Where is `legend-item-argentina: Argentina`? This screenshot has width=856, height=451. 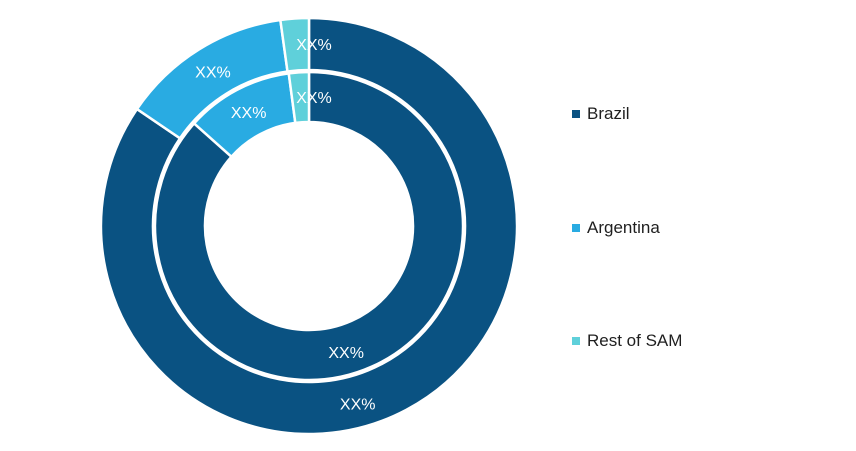
legend-item-argentina: Argentina is located at coordinates (616, 228).